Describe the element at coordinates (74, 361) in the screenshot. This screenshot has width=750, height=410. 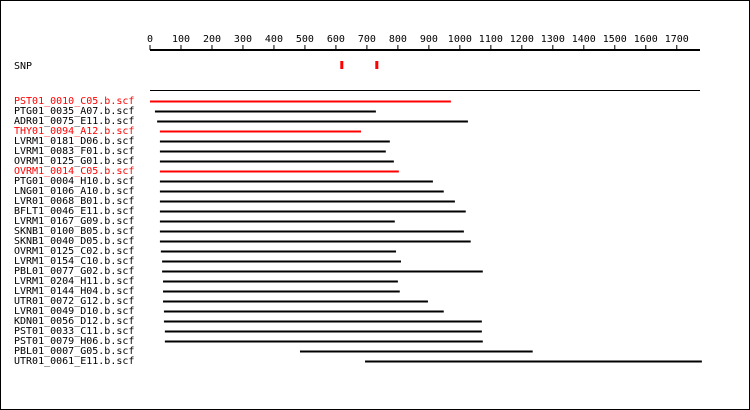
I see `read-name: UTR01_0061_E11.b.scf` at that location.